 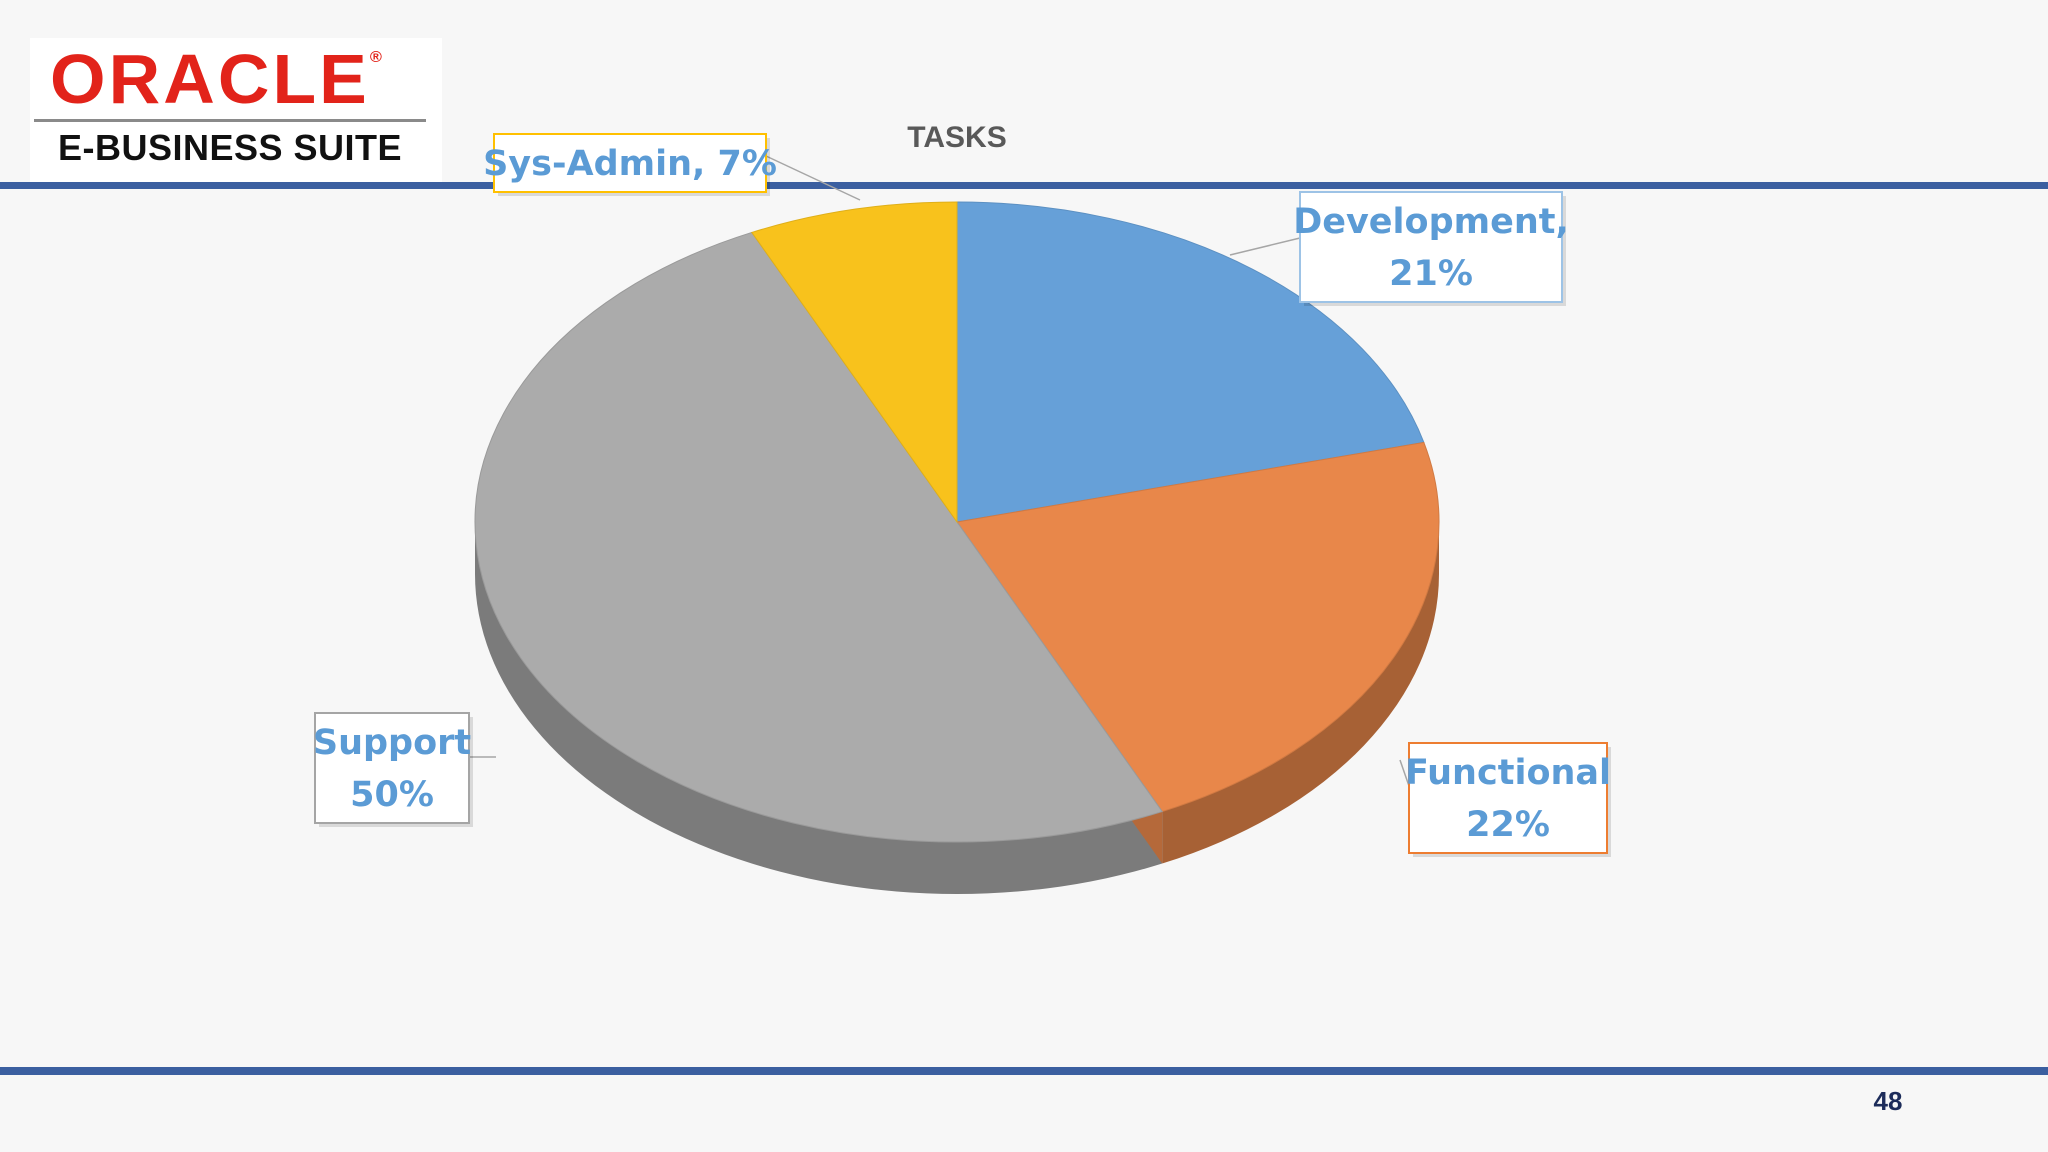 I want to click on logo-divider, so click(x=230, y=120).